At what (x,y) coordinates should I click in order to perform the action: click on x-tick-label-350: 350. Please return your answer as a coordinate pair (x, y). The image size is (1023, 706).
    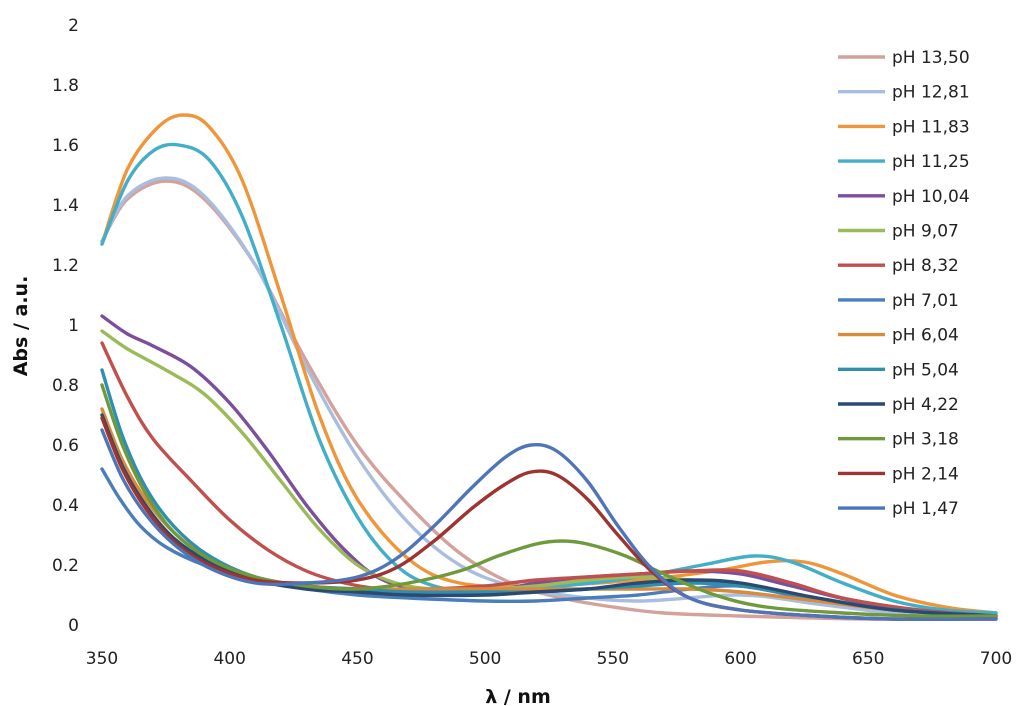
    Looking at the image, I should click on (102, 659).